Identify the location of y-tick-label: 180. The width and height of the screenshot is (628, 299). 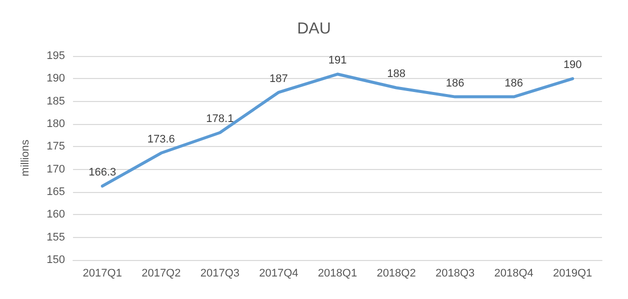
(55, 124).